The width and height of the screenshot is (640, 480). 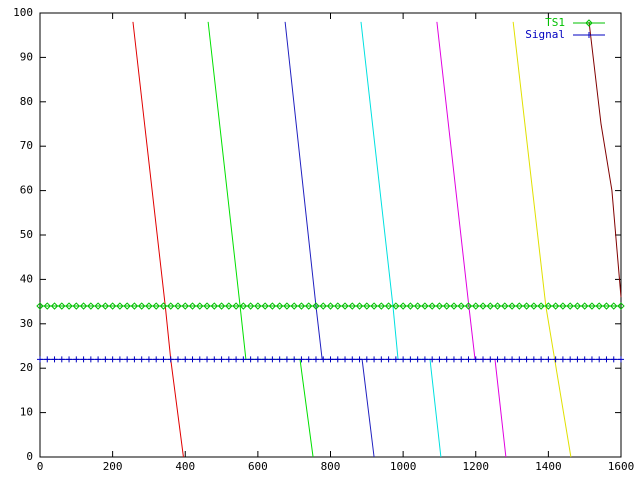 What do you see at coordinates (26, 278) in the screenshot?
I see `y-tick-label: 40` at bounding box center [26, 278].